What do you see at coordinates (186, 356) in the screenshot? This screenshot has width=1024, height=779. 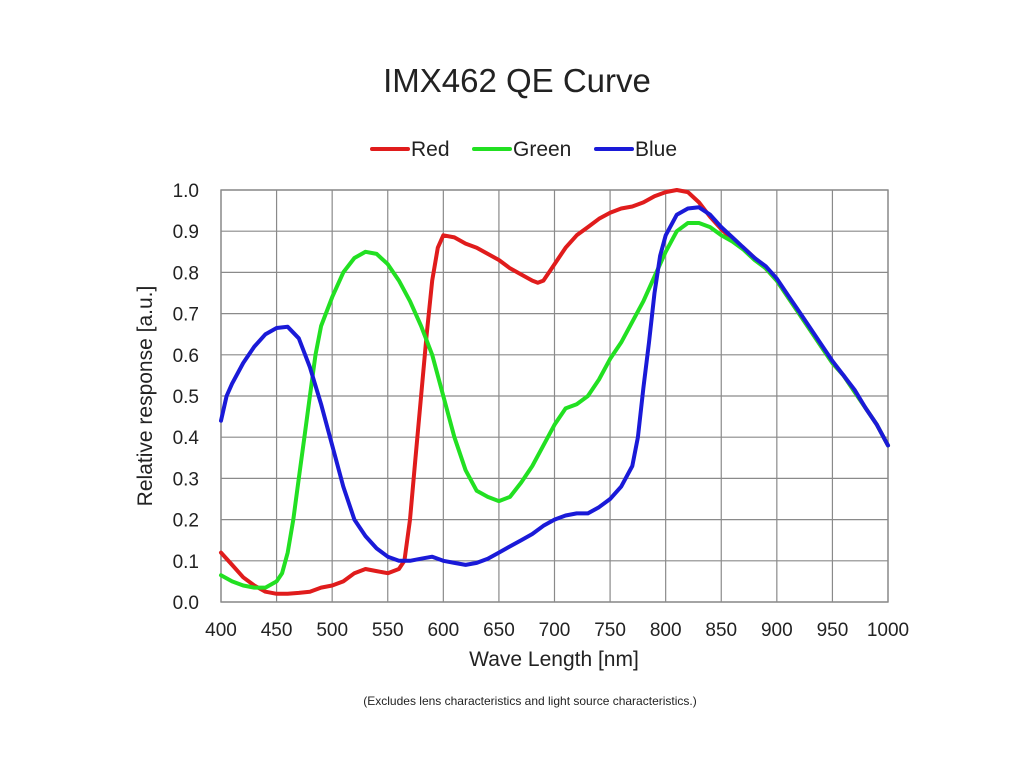 I see `y-tick-label: 0.6` at bounding box center [186, 356].